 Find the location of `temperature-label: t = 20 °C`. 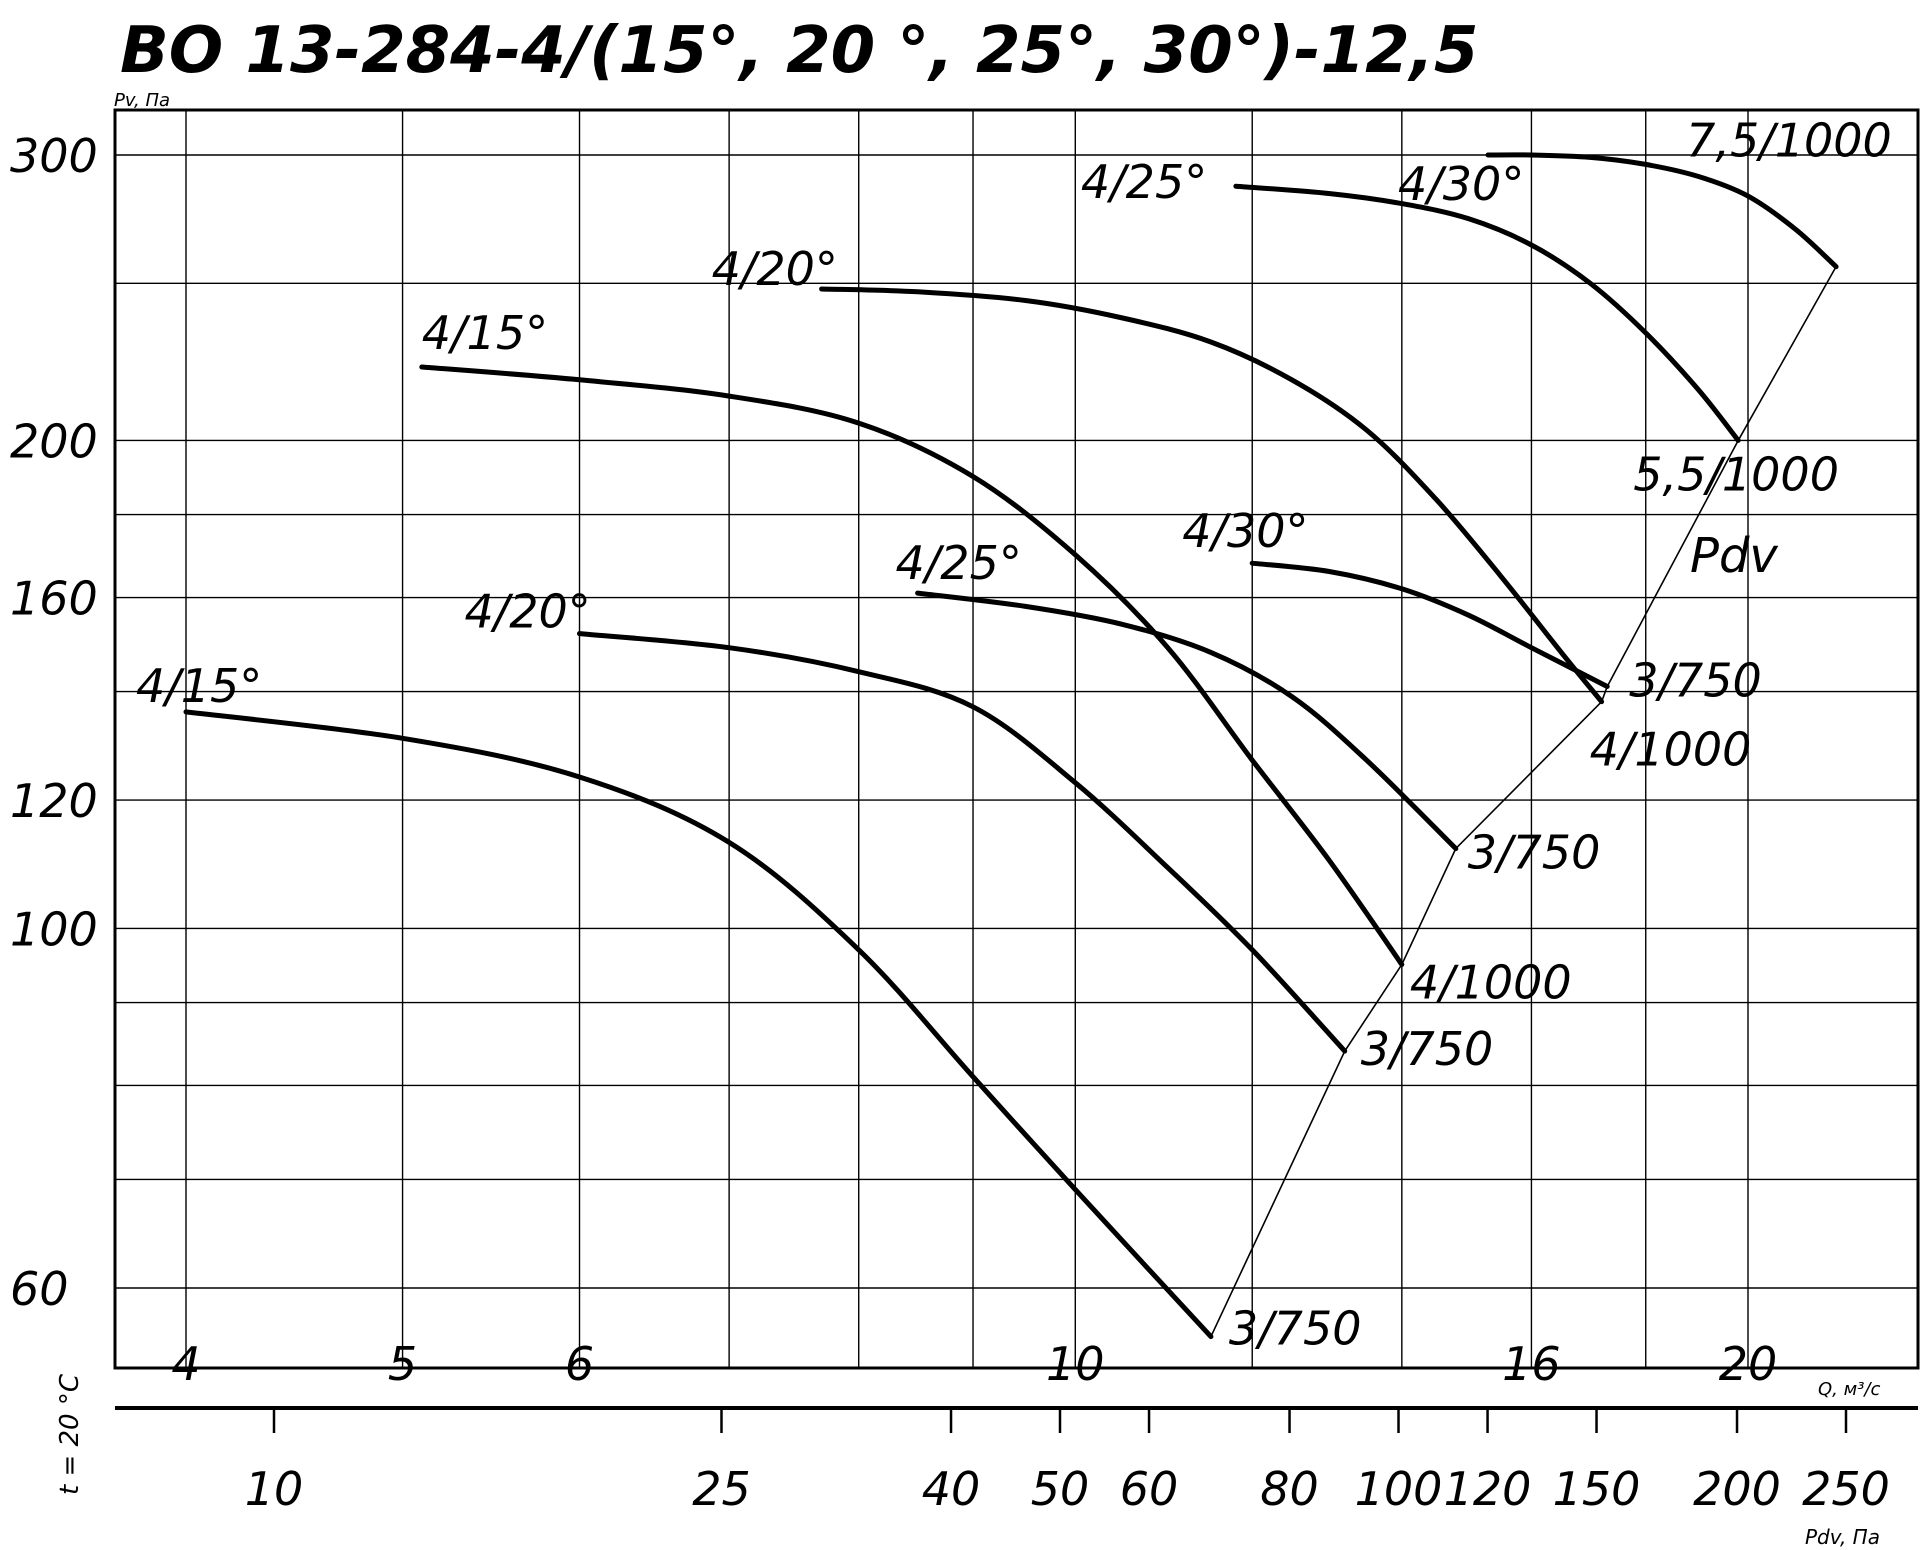

temperature-label: t = 20 °C is located at coordinates (70, 1434).